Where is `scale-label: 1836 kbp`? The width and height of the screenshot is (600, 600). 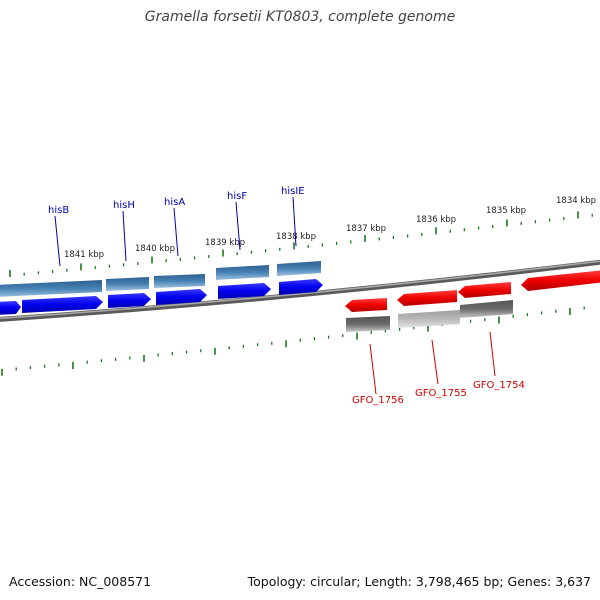
scale-label: 1836 kbp is located at coordinates (436, 220).